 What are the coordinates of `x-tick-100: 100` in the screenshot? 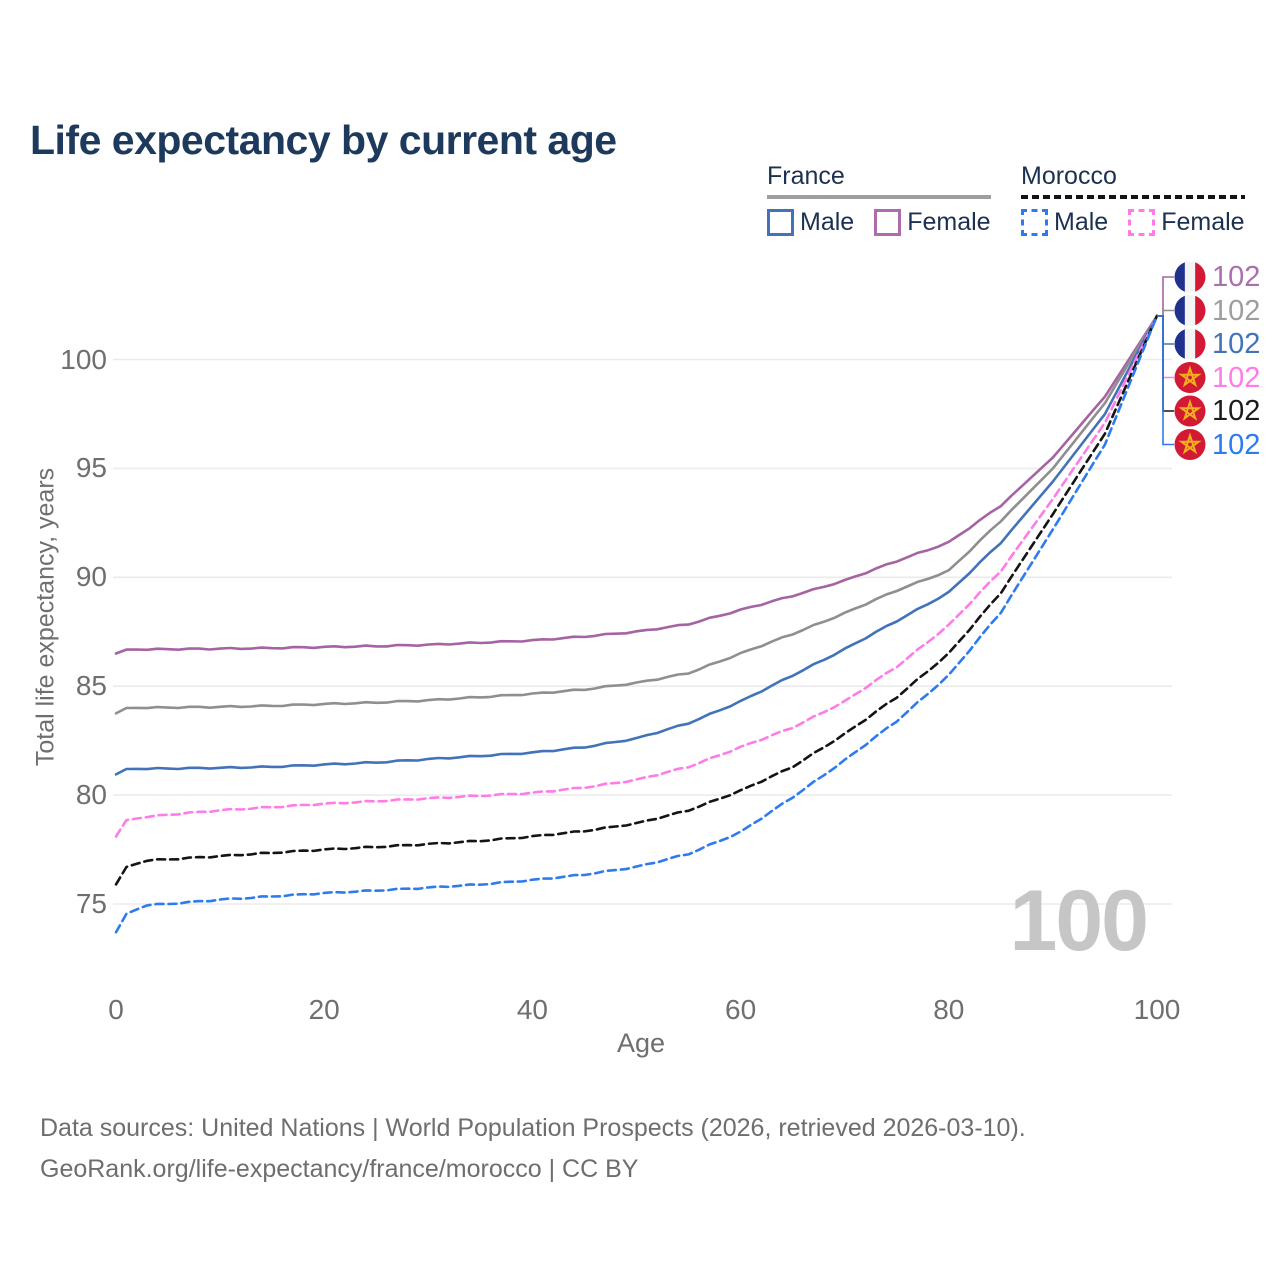 It's located at (1157, 1009).